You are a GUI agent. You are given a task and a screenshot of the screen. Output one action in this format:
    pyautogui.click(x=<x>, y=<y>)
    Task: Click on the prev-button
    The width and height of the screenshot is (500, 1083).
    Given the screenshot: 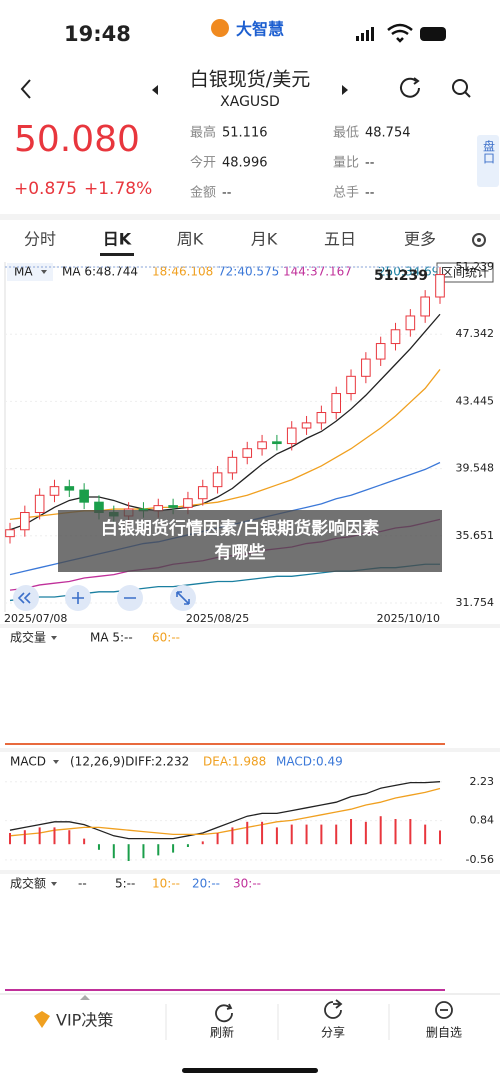 What is the action you would take?
    pyautogui.click(x=155, y=90)
    